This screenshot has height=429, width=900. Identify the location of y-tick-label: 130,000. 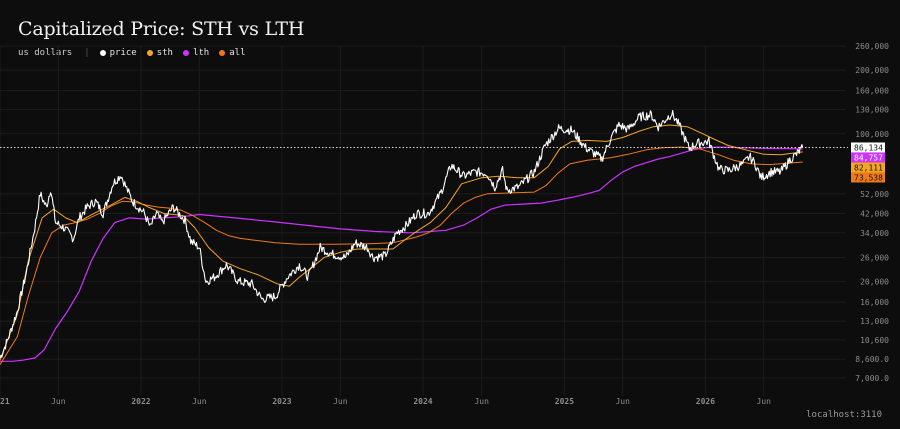
(872, 110).